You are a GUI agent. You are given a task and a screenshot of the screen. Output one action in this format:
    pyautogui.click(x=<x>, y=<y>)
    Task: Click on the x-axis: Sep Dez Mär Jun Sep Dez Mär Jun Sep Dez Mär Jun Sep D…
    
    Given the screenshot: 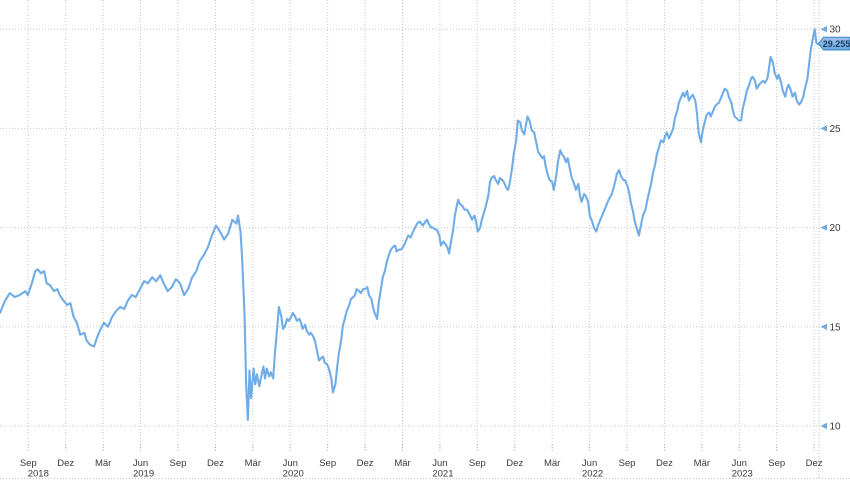 What is the action you would take?
    pyautogui.click(x=421, y=462)
    